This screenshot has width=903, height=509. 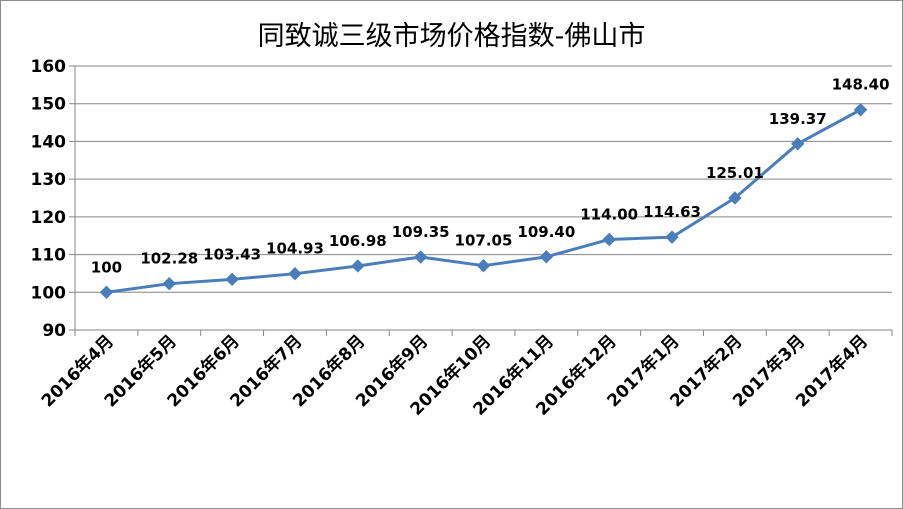 I want to click on data-label: 114.00, so click(x=609, y=214).